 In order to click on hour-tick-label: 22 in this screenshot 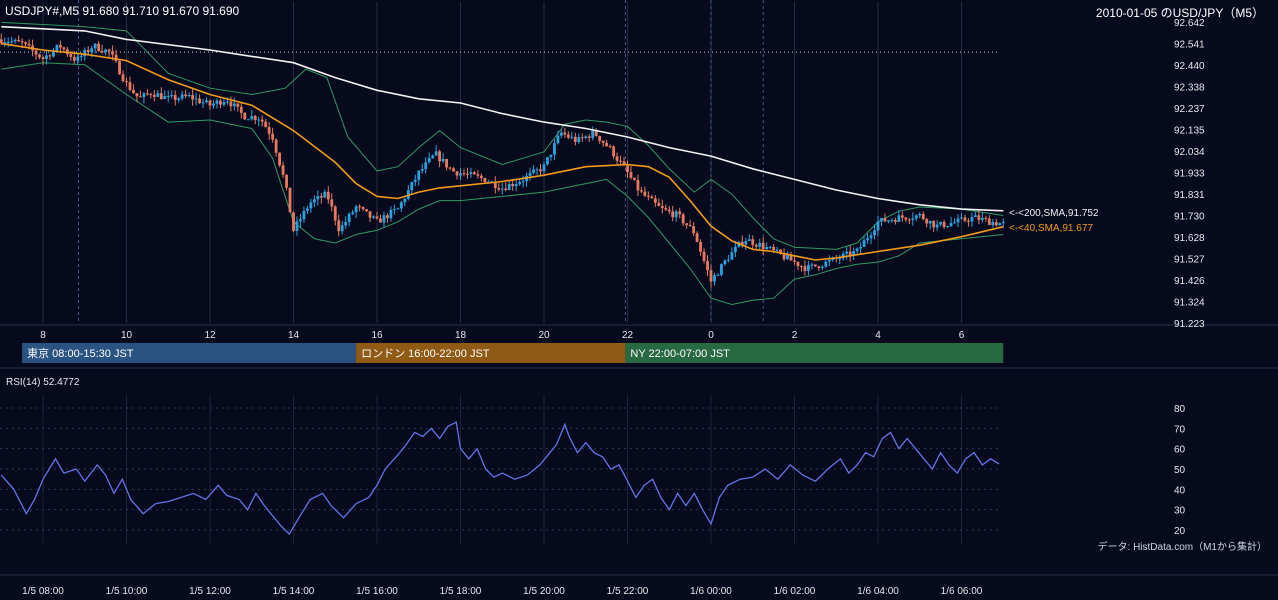, I will do `click(628, 335)`.